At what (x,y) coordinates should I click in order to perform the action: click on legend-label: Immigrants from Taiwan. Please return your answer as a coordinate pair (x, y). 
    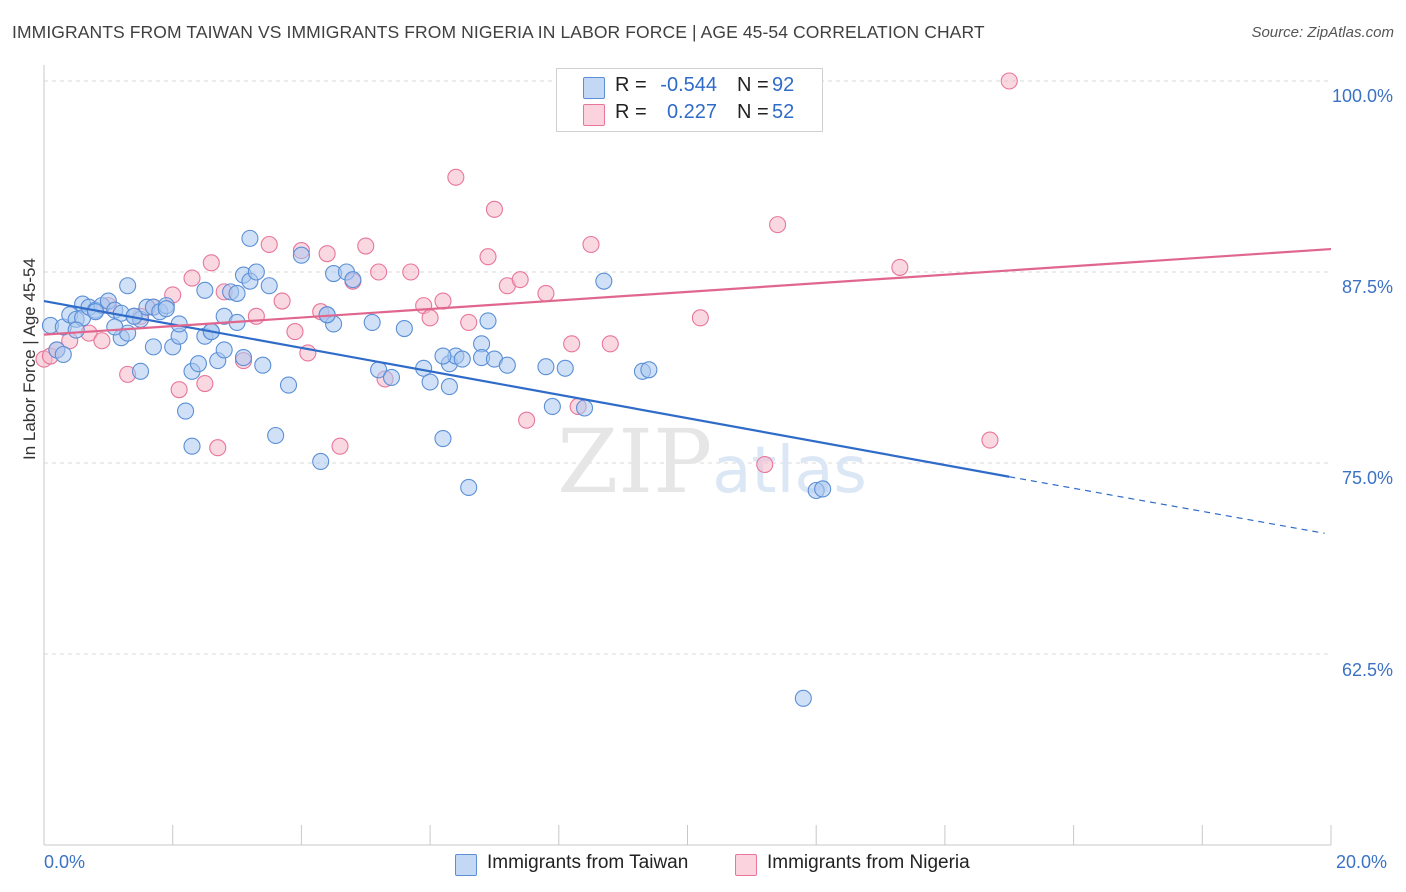
    Looking at the image, I should click on (588, 862).